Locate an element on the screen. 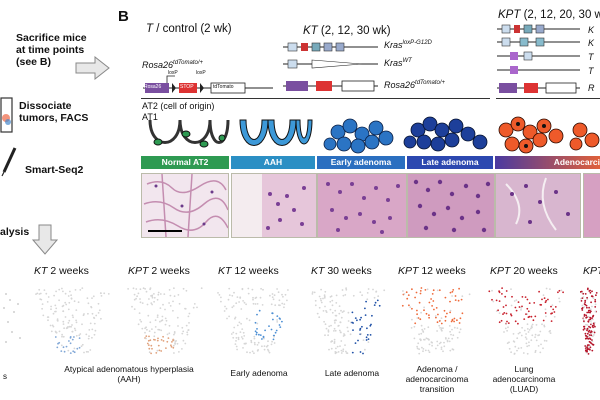  histology-adenocarcinoma is located at coordinates (538, 205).